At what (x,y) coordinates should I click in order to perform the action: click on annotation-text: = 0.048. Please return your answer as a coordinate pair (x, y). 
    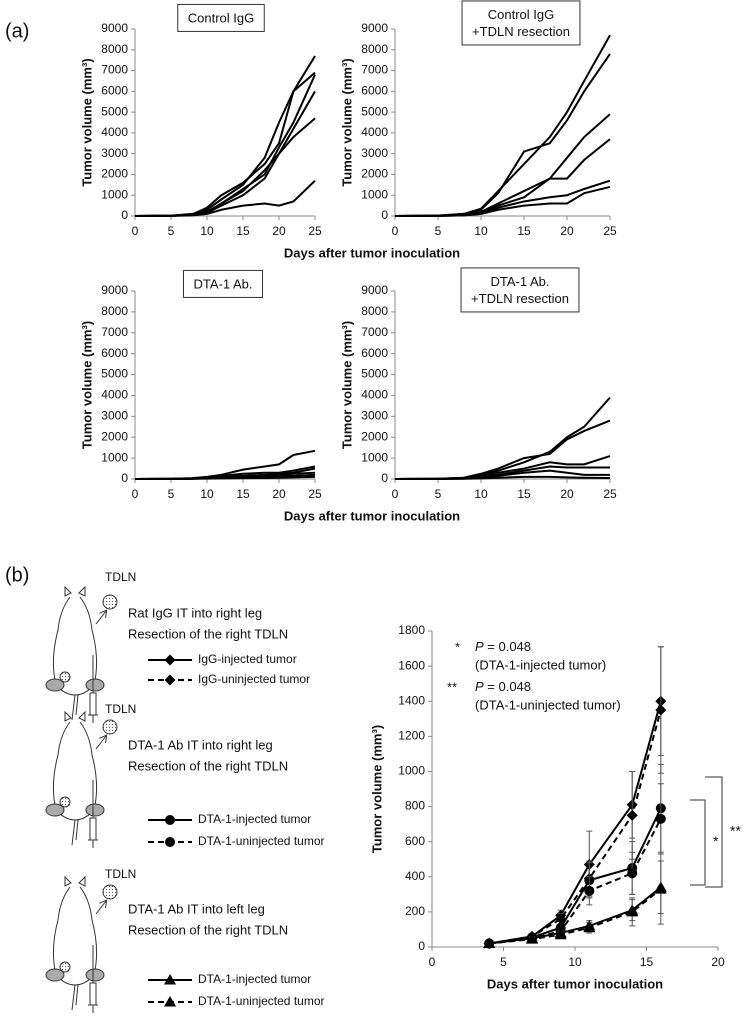
    Looking at the image, I should click on (507, 646).